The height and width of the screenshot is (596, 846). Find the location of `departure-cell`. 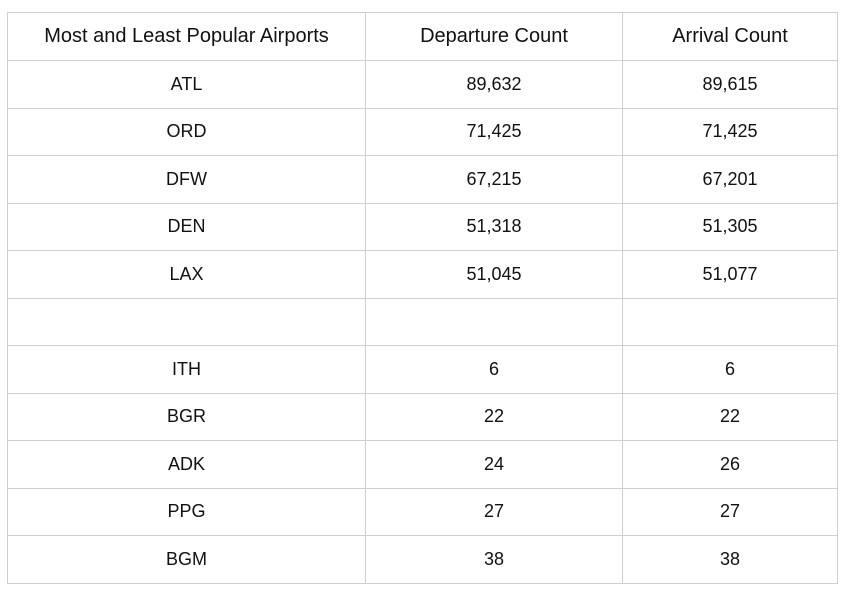

departure-cell is located at coordinates (494, 321).